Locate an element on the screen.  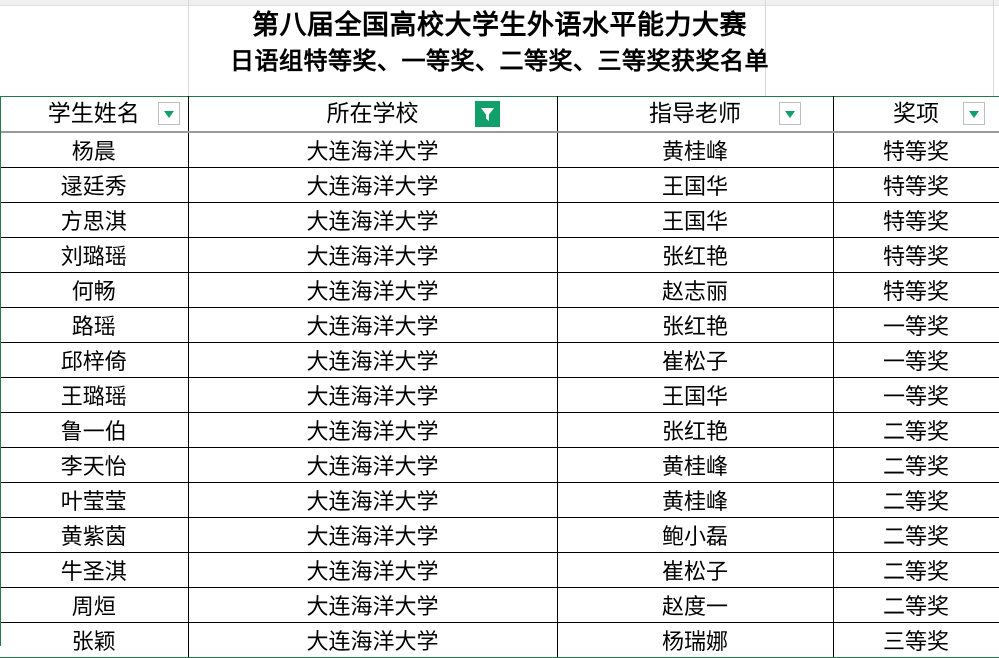
table-row: 何畅 大连海洋大学 赵志丽 特等奖 is located at coordinates (499, 290).